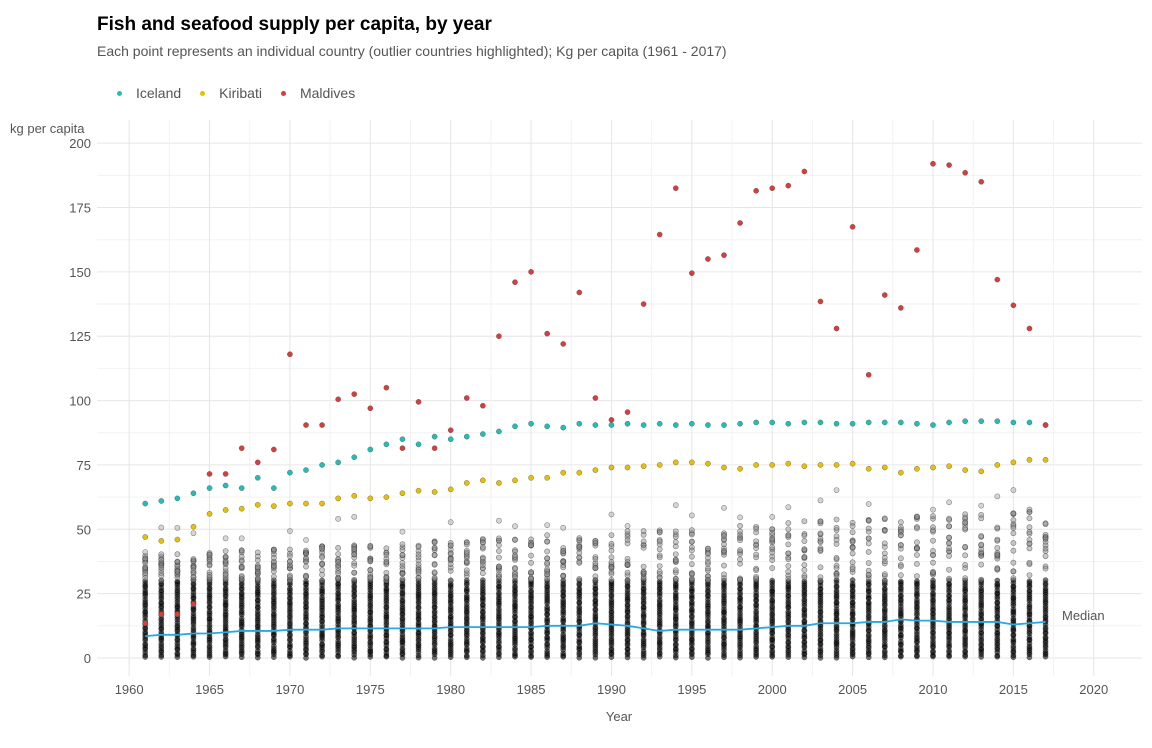 The image size is (1152, 748). I want to click on y-tick-label: 50, so click(84, 529).